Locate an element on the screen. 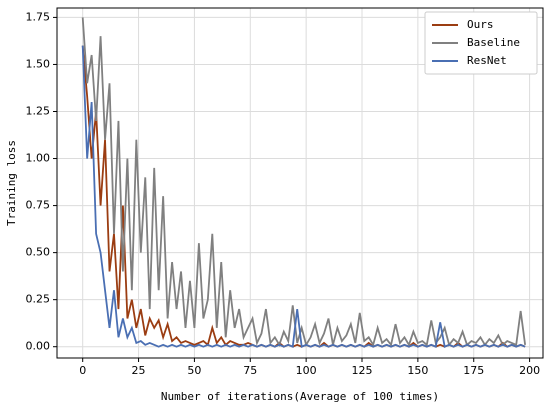 Image resolution: width=550 pixels, height=410 pixels. x-tick-label: 25 is located at coordinates (139, 370).